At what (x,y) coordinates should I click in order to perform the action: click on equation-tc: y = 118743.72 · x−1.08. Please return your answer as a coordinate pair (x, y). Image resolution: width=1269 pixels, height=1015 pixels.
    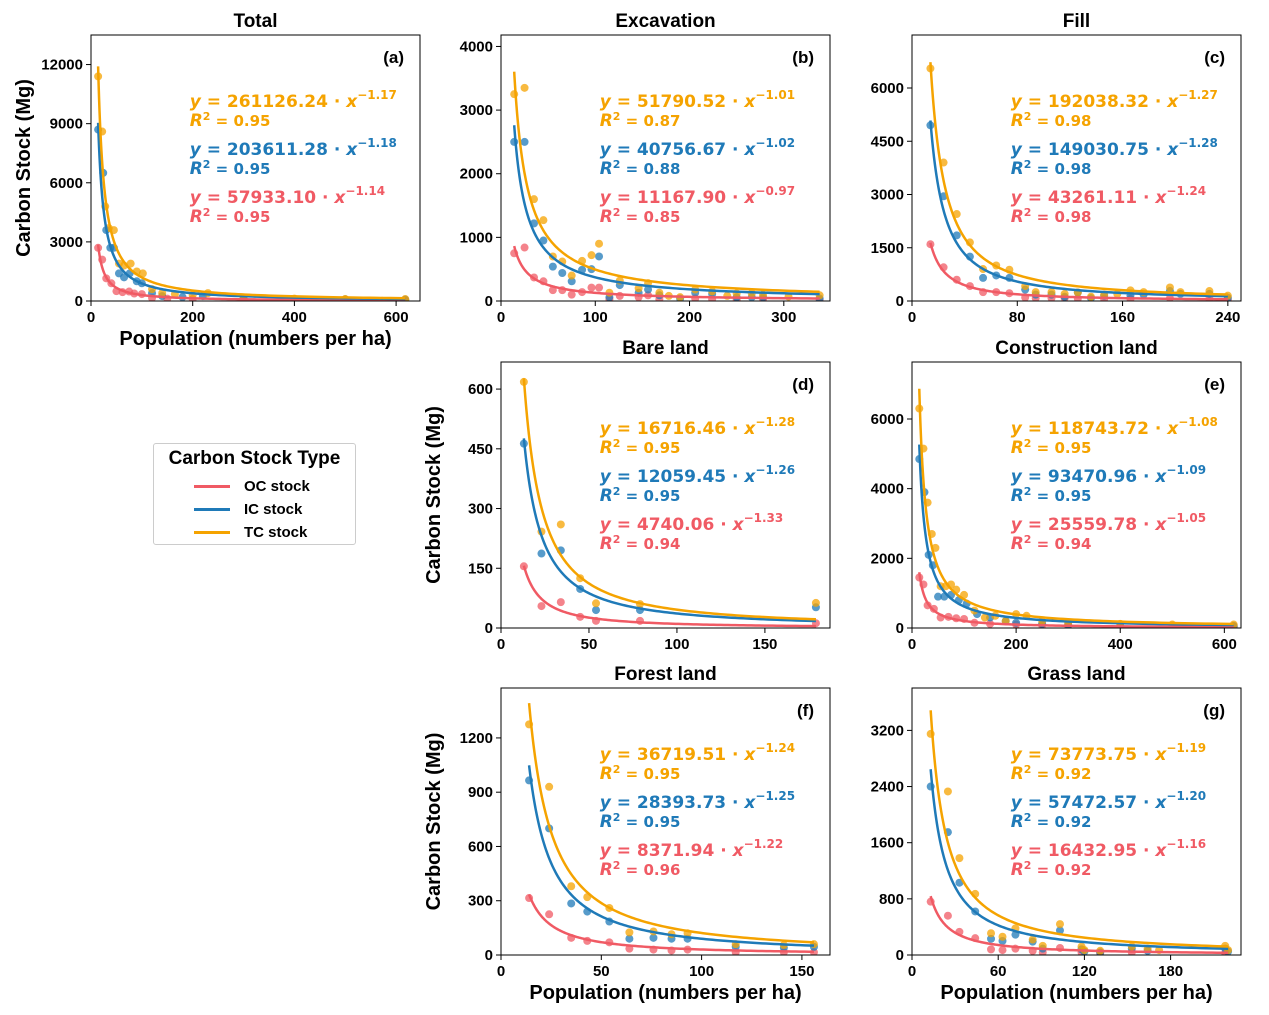
    Looking at the image, I should click on (1114, 427).